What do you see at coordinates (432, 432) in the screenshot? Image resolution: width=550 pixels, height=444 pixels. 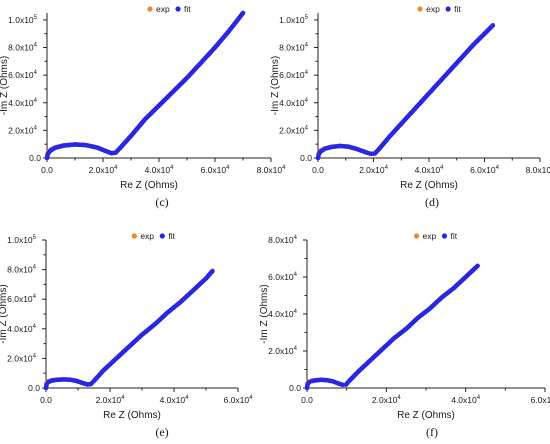 I see `panel-caption: (f)` at bounding box center [432, 432].